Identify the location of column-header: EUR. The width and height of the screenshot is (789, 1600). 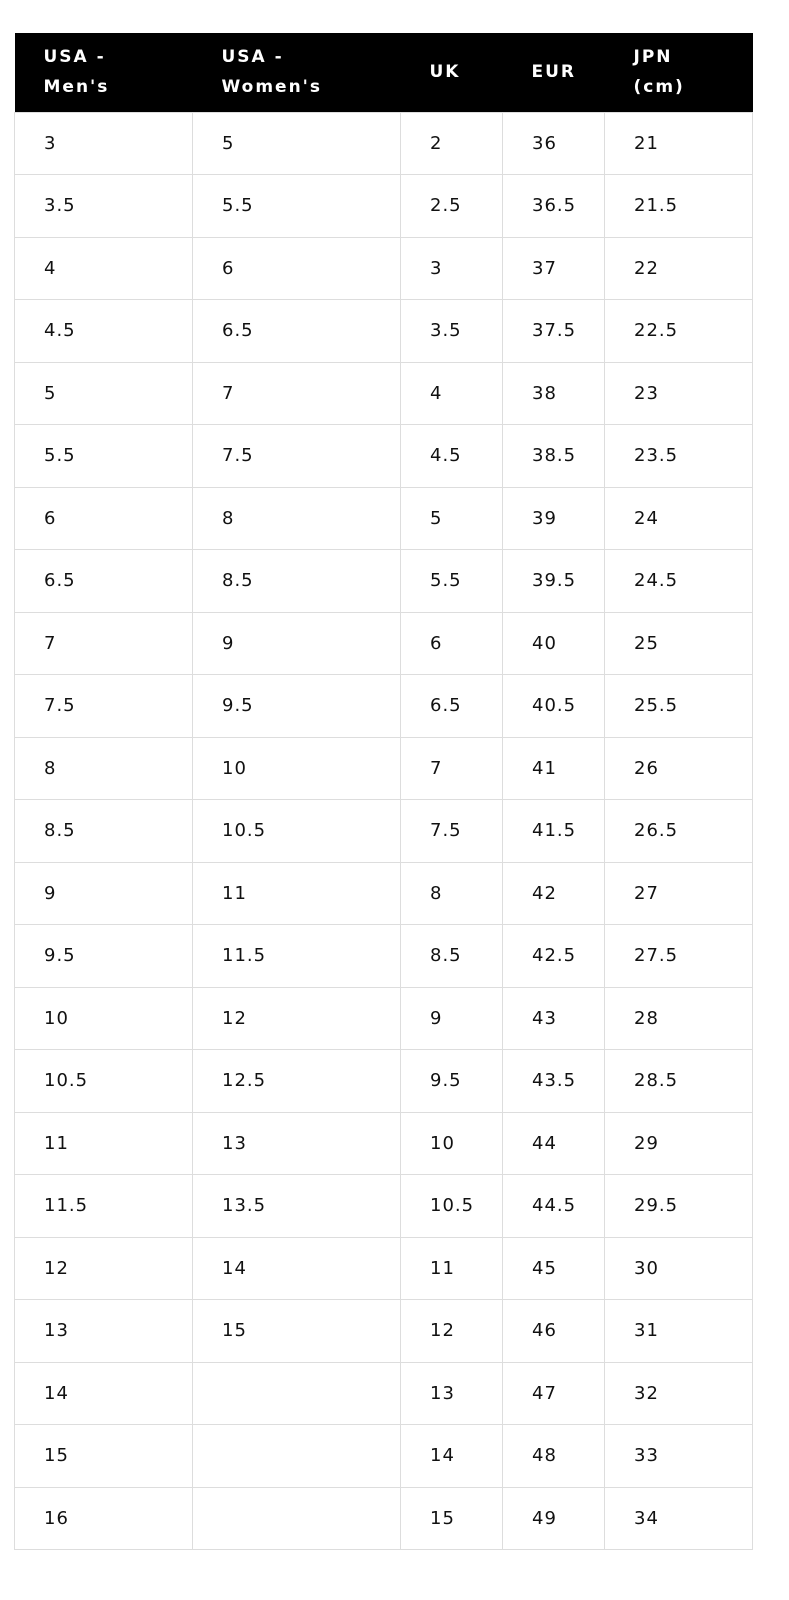
(553, 72).